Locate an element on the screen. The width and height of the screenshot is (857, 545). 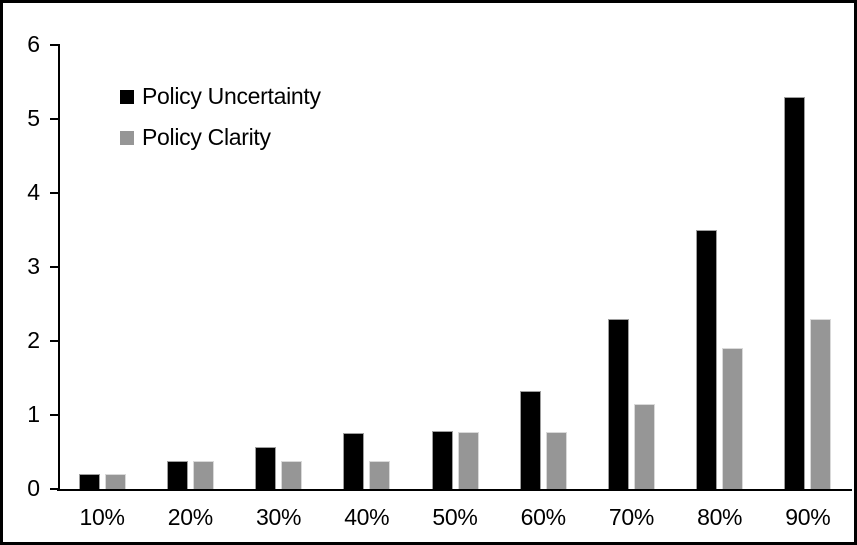
y-tick-label: 6 is located at coordinates (33, 44).